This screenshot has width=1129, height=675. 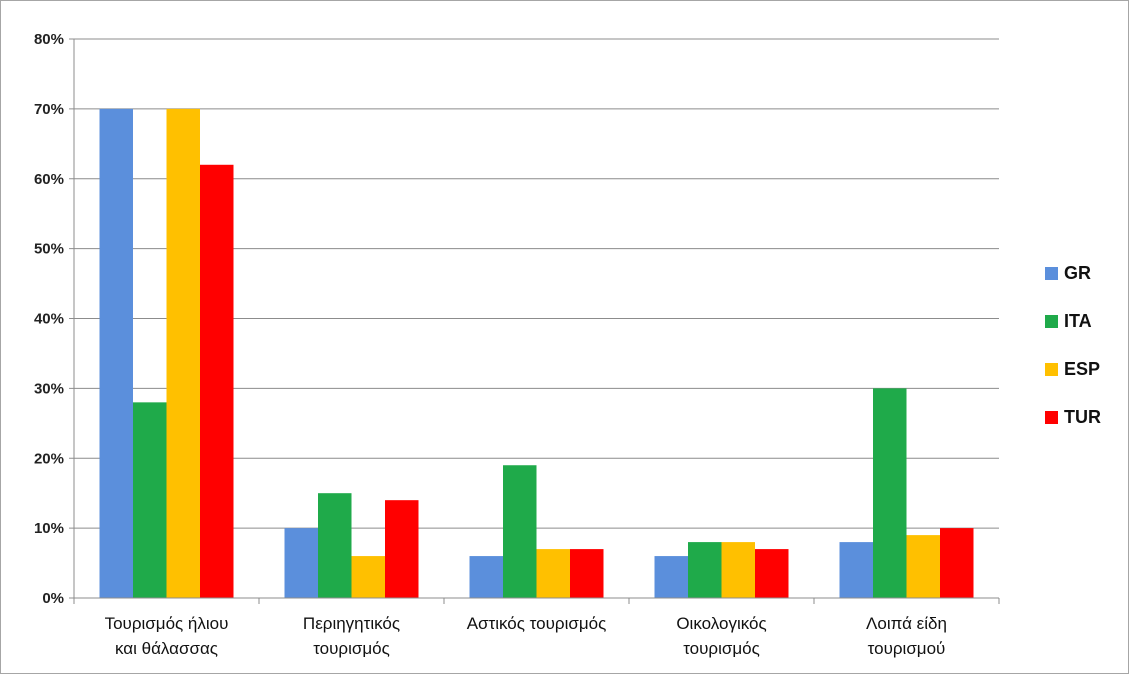 I want to click on y-tick-label: 20%, so click(x=49, y=458).